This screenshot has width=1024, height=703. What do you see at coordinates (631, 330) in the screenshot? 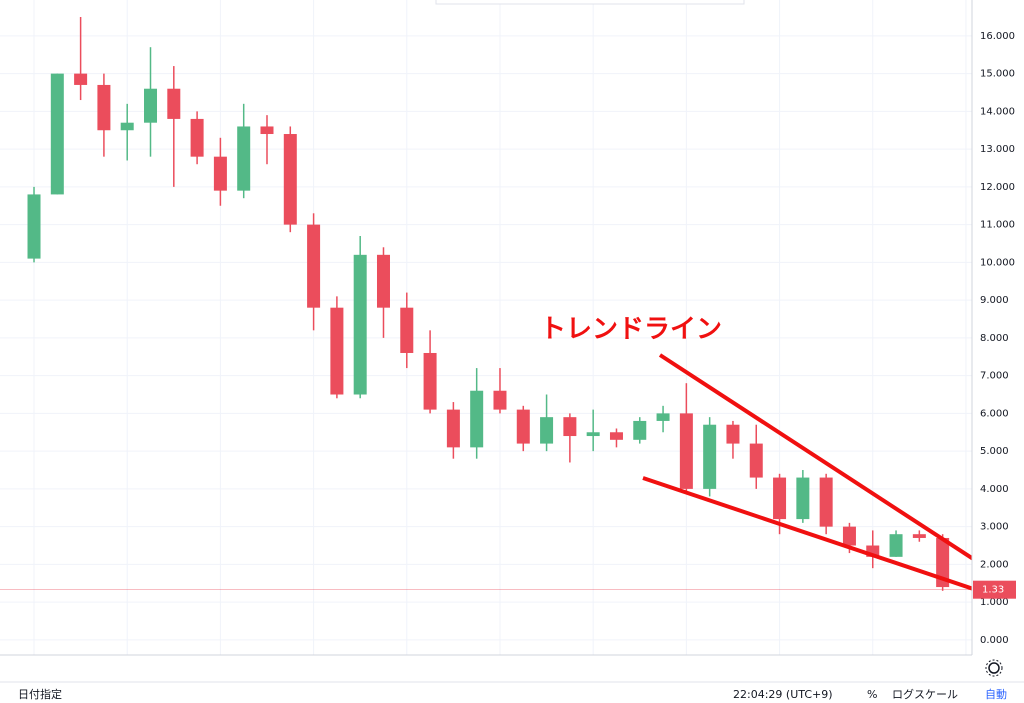
I see `annotation: トレンドライン` at bounding box center [631, 330].